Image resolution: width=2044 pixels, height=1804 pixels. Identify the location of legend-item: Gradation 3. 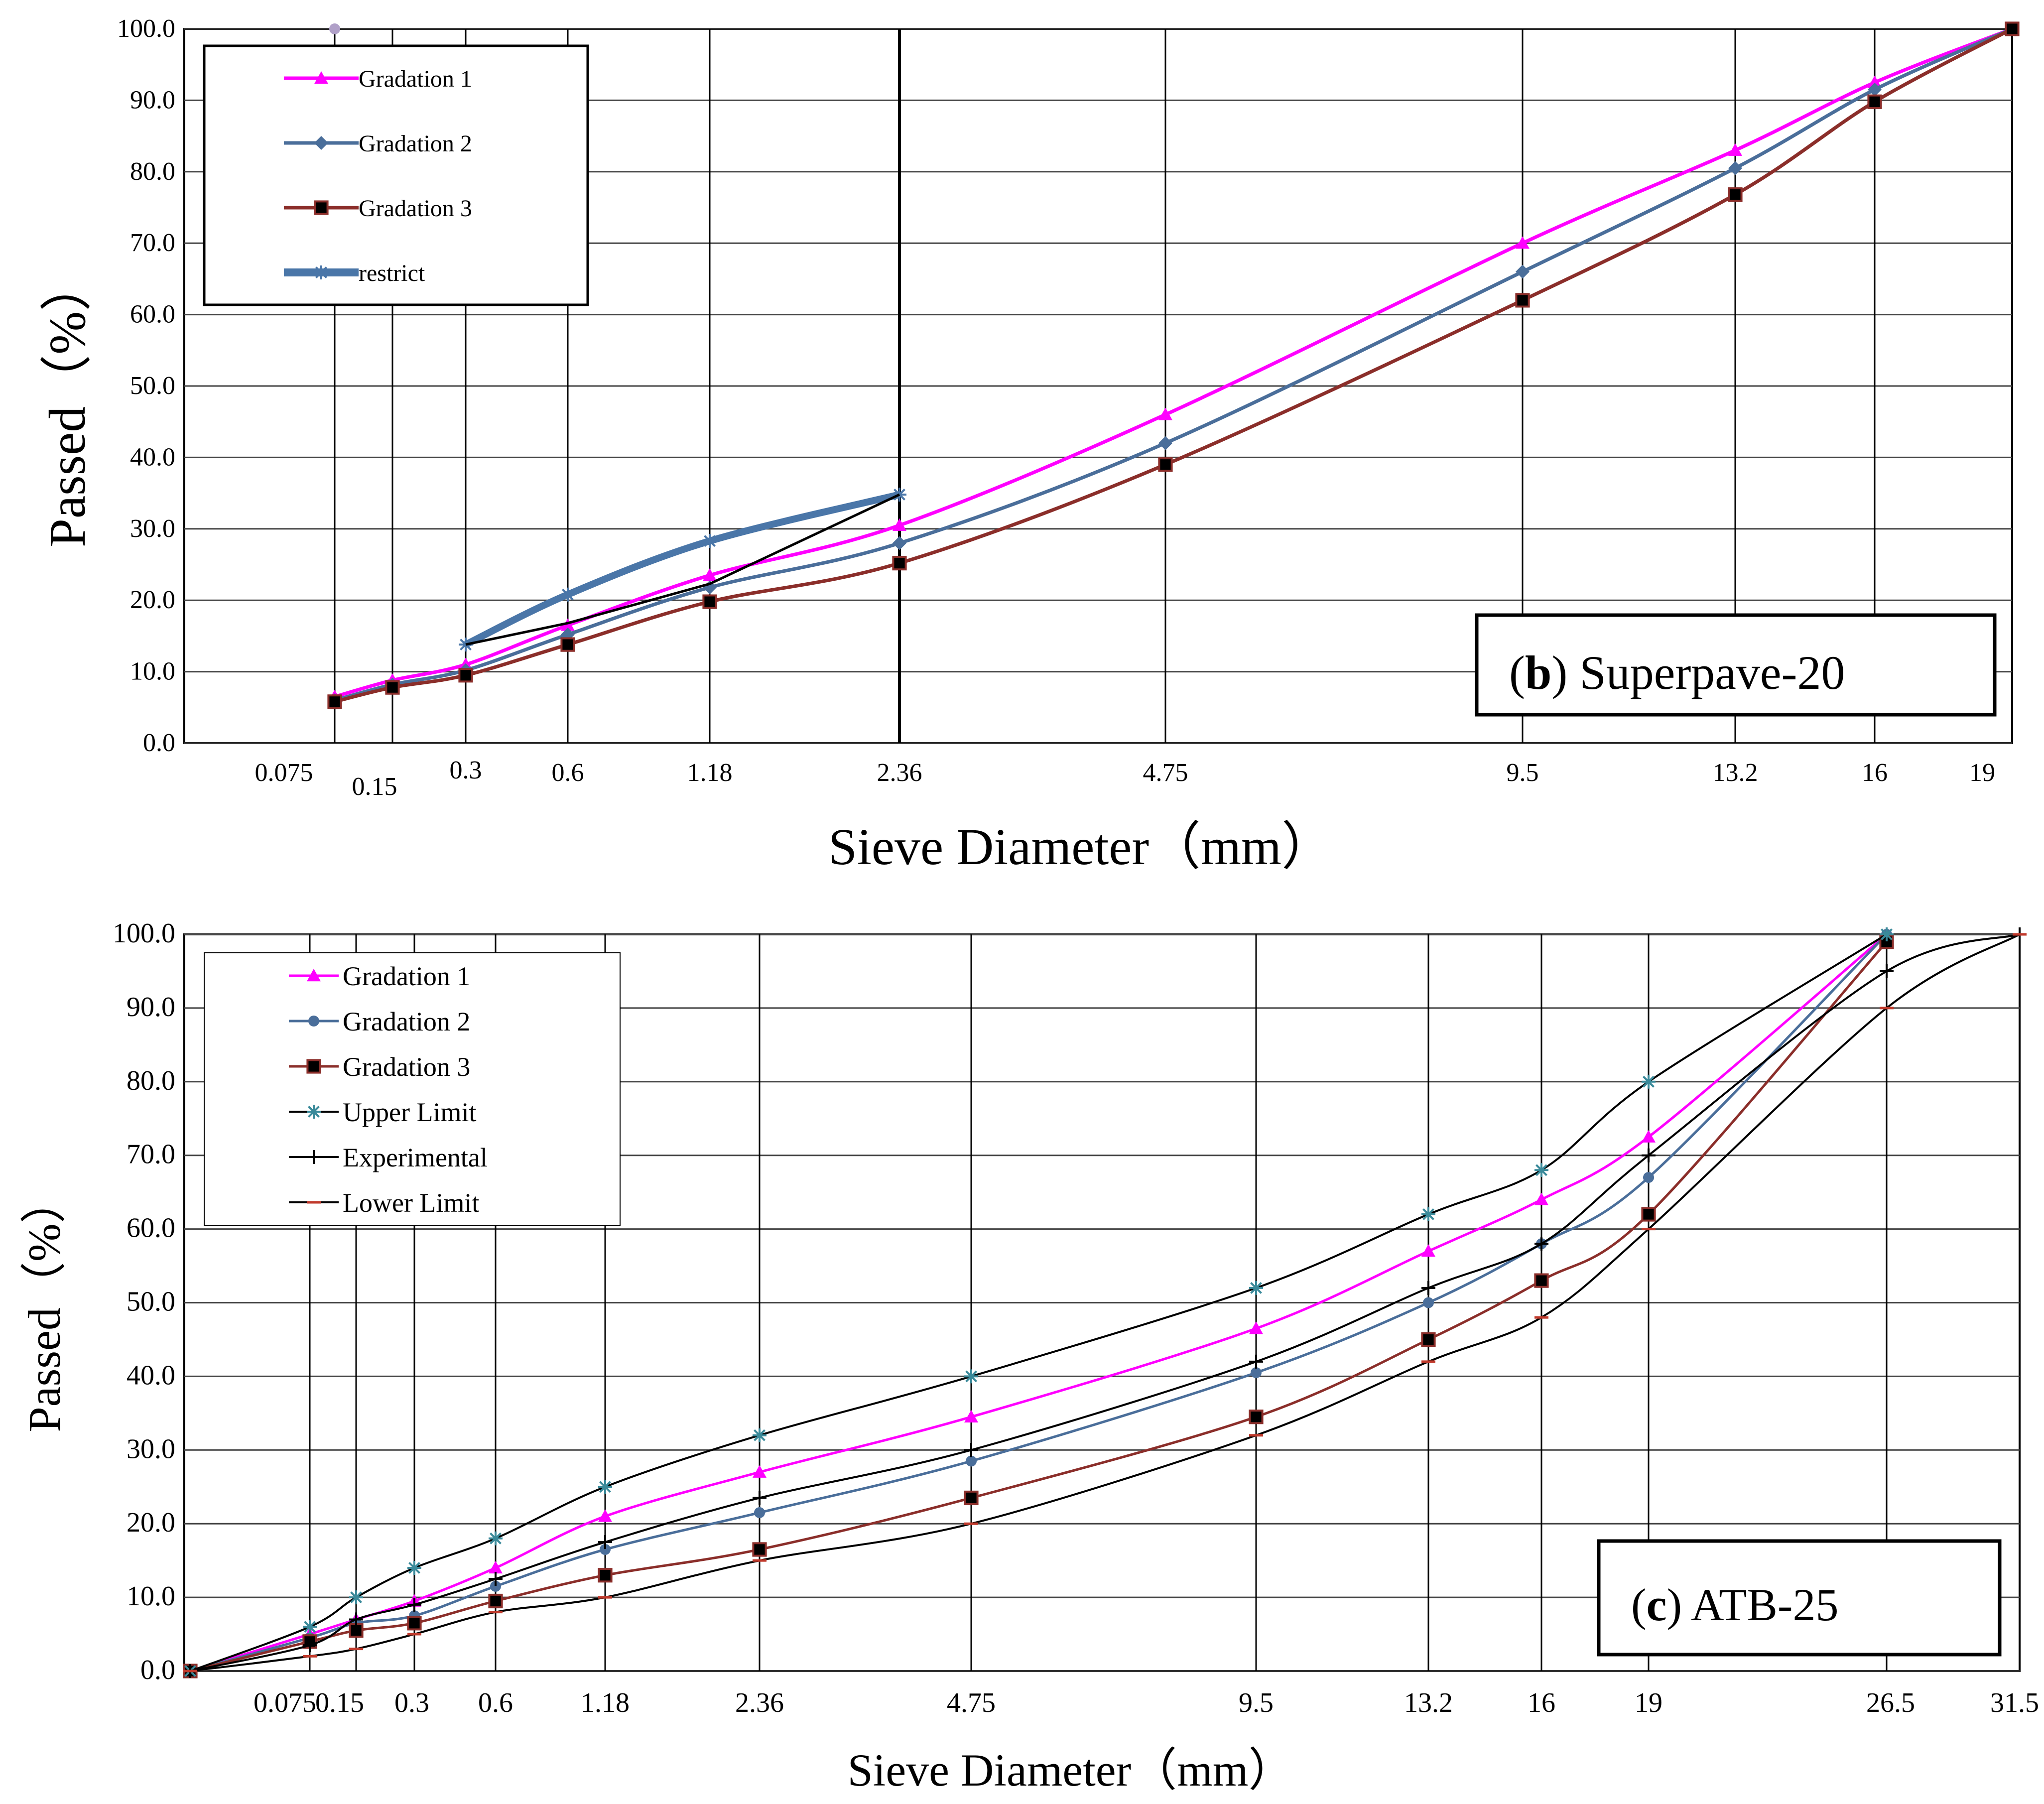
(380, 1067).